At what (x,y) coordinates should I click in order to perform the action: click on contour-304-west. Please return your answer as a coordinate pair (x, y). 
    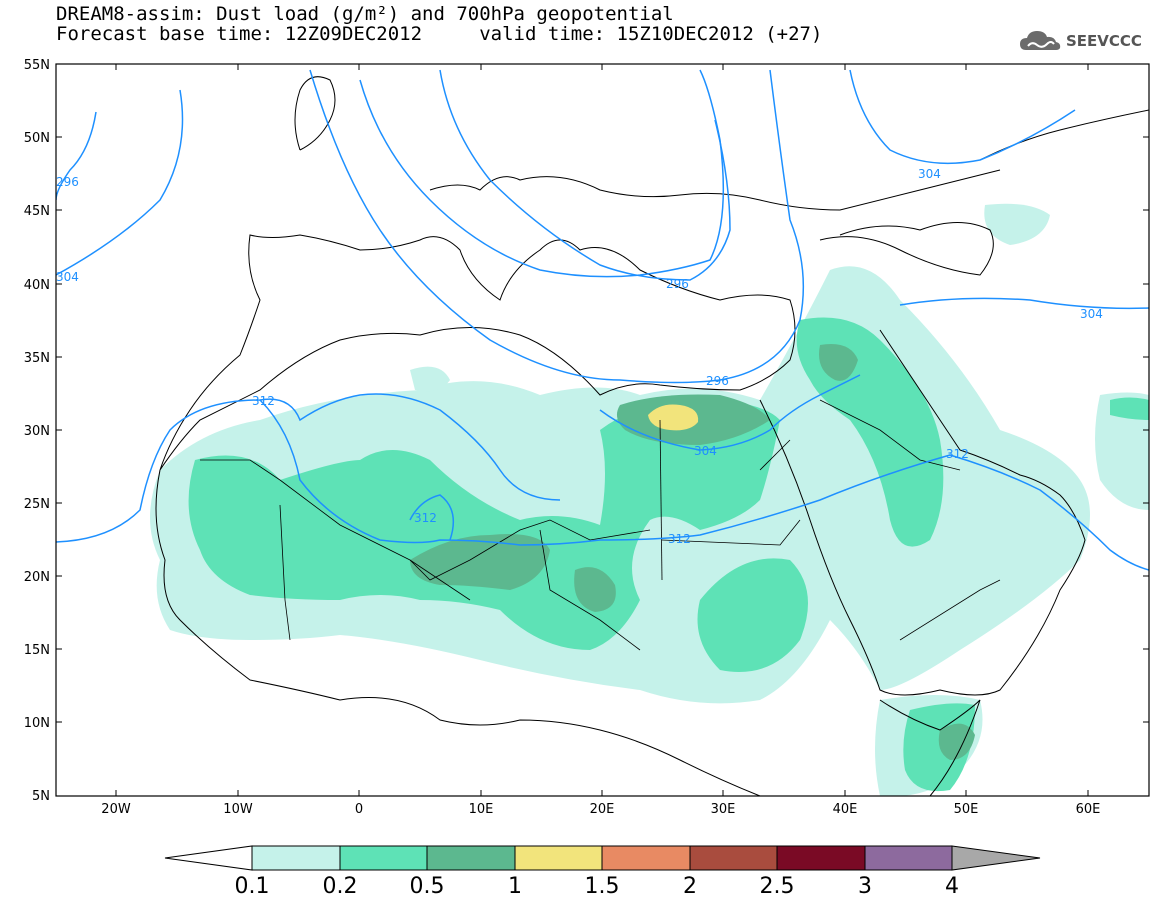
    Looking at the image, I should click on (120, 182).